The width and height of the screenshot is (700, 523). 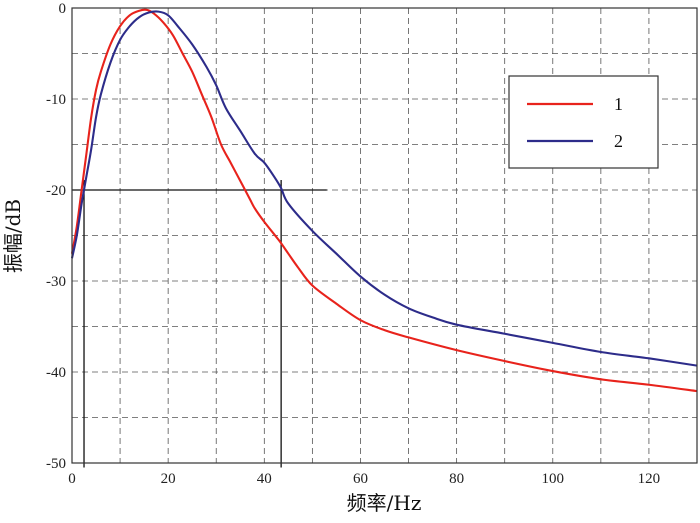 What do you see at coordinates (56, 191) in the screenshot?
I see `y-tick-label: -20` at bounding box center [56, 191].